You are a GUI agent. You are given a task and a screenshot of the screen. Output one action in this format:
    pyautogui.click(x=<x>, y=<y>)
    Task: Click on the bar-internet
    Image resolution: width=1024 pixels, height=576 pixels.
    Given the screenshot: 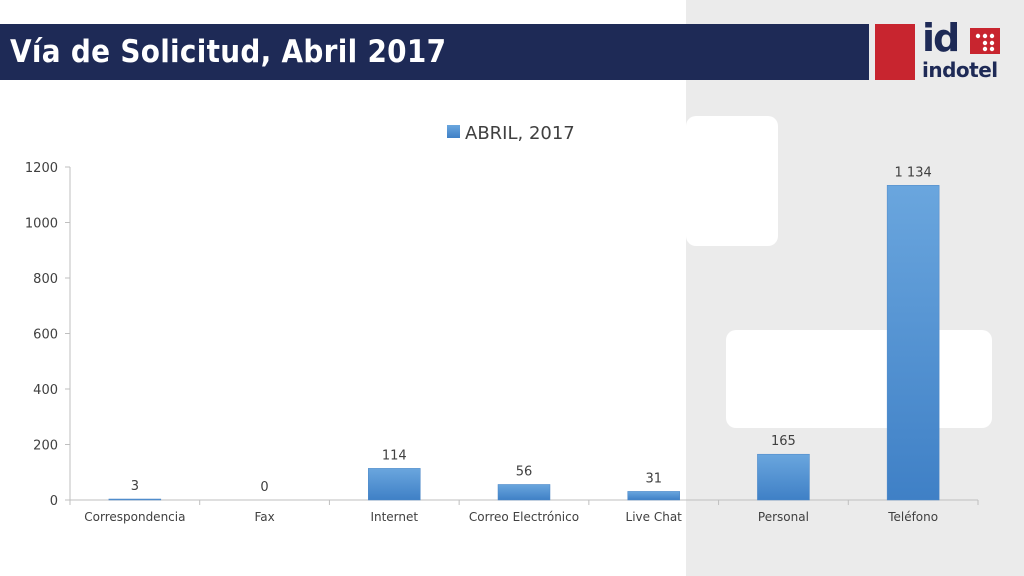 What is the action you would take?
    pyautogui.click(x=394, y=484)
    